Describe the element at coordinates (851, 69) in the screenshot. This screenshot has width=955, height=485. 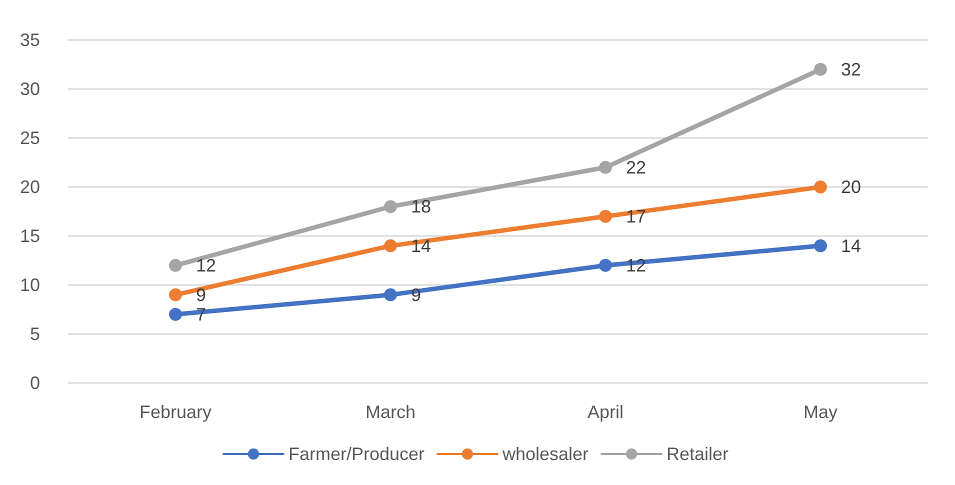
I see `data-label: 32` at that location.